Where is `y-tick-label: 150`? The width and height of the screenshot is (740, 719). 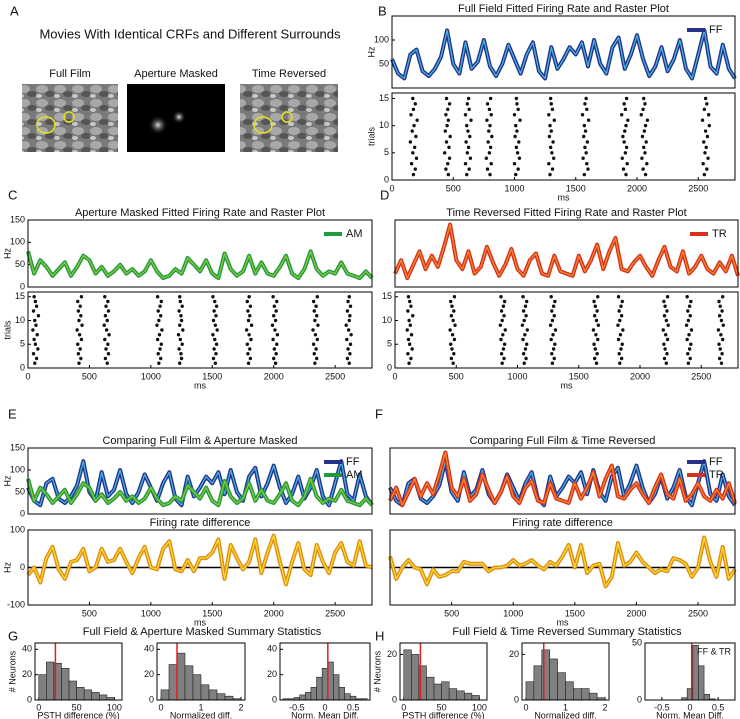
y-tick-label: 150 is located at coordinates (17, 219).